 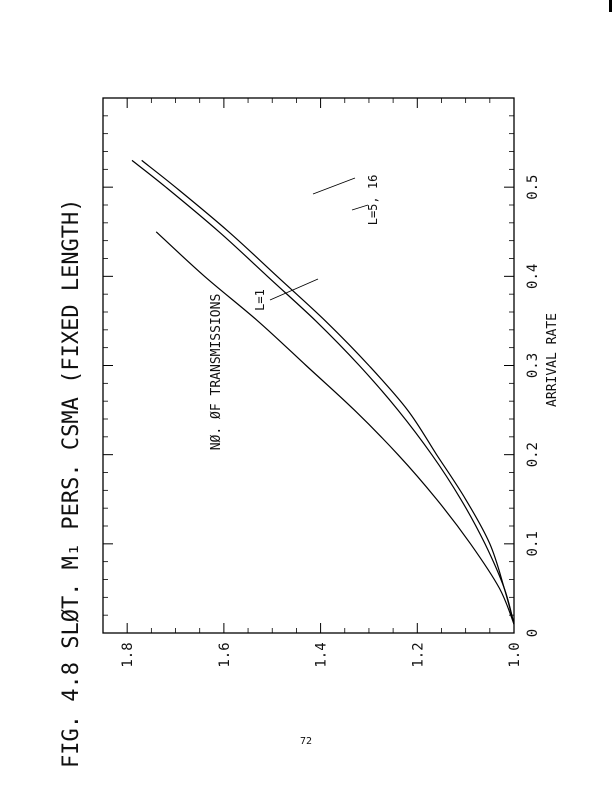 I want to click on x-tick-label: 0, so click(x=533, y=633).